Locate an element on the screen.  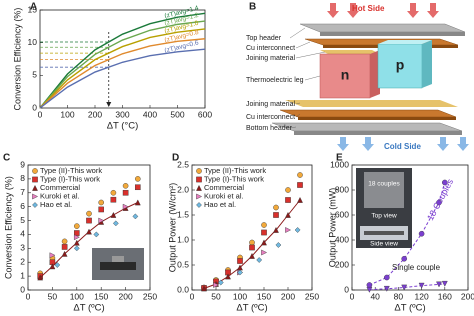
x-tick-label: 400 is located at coordinates (150, 114).